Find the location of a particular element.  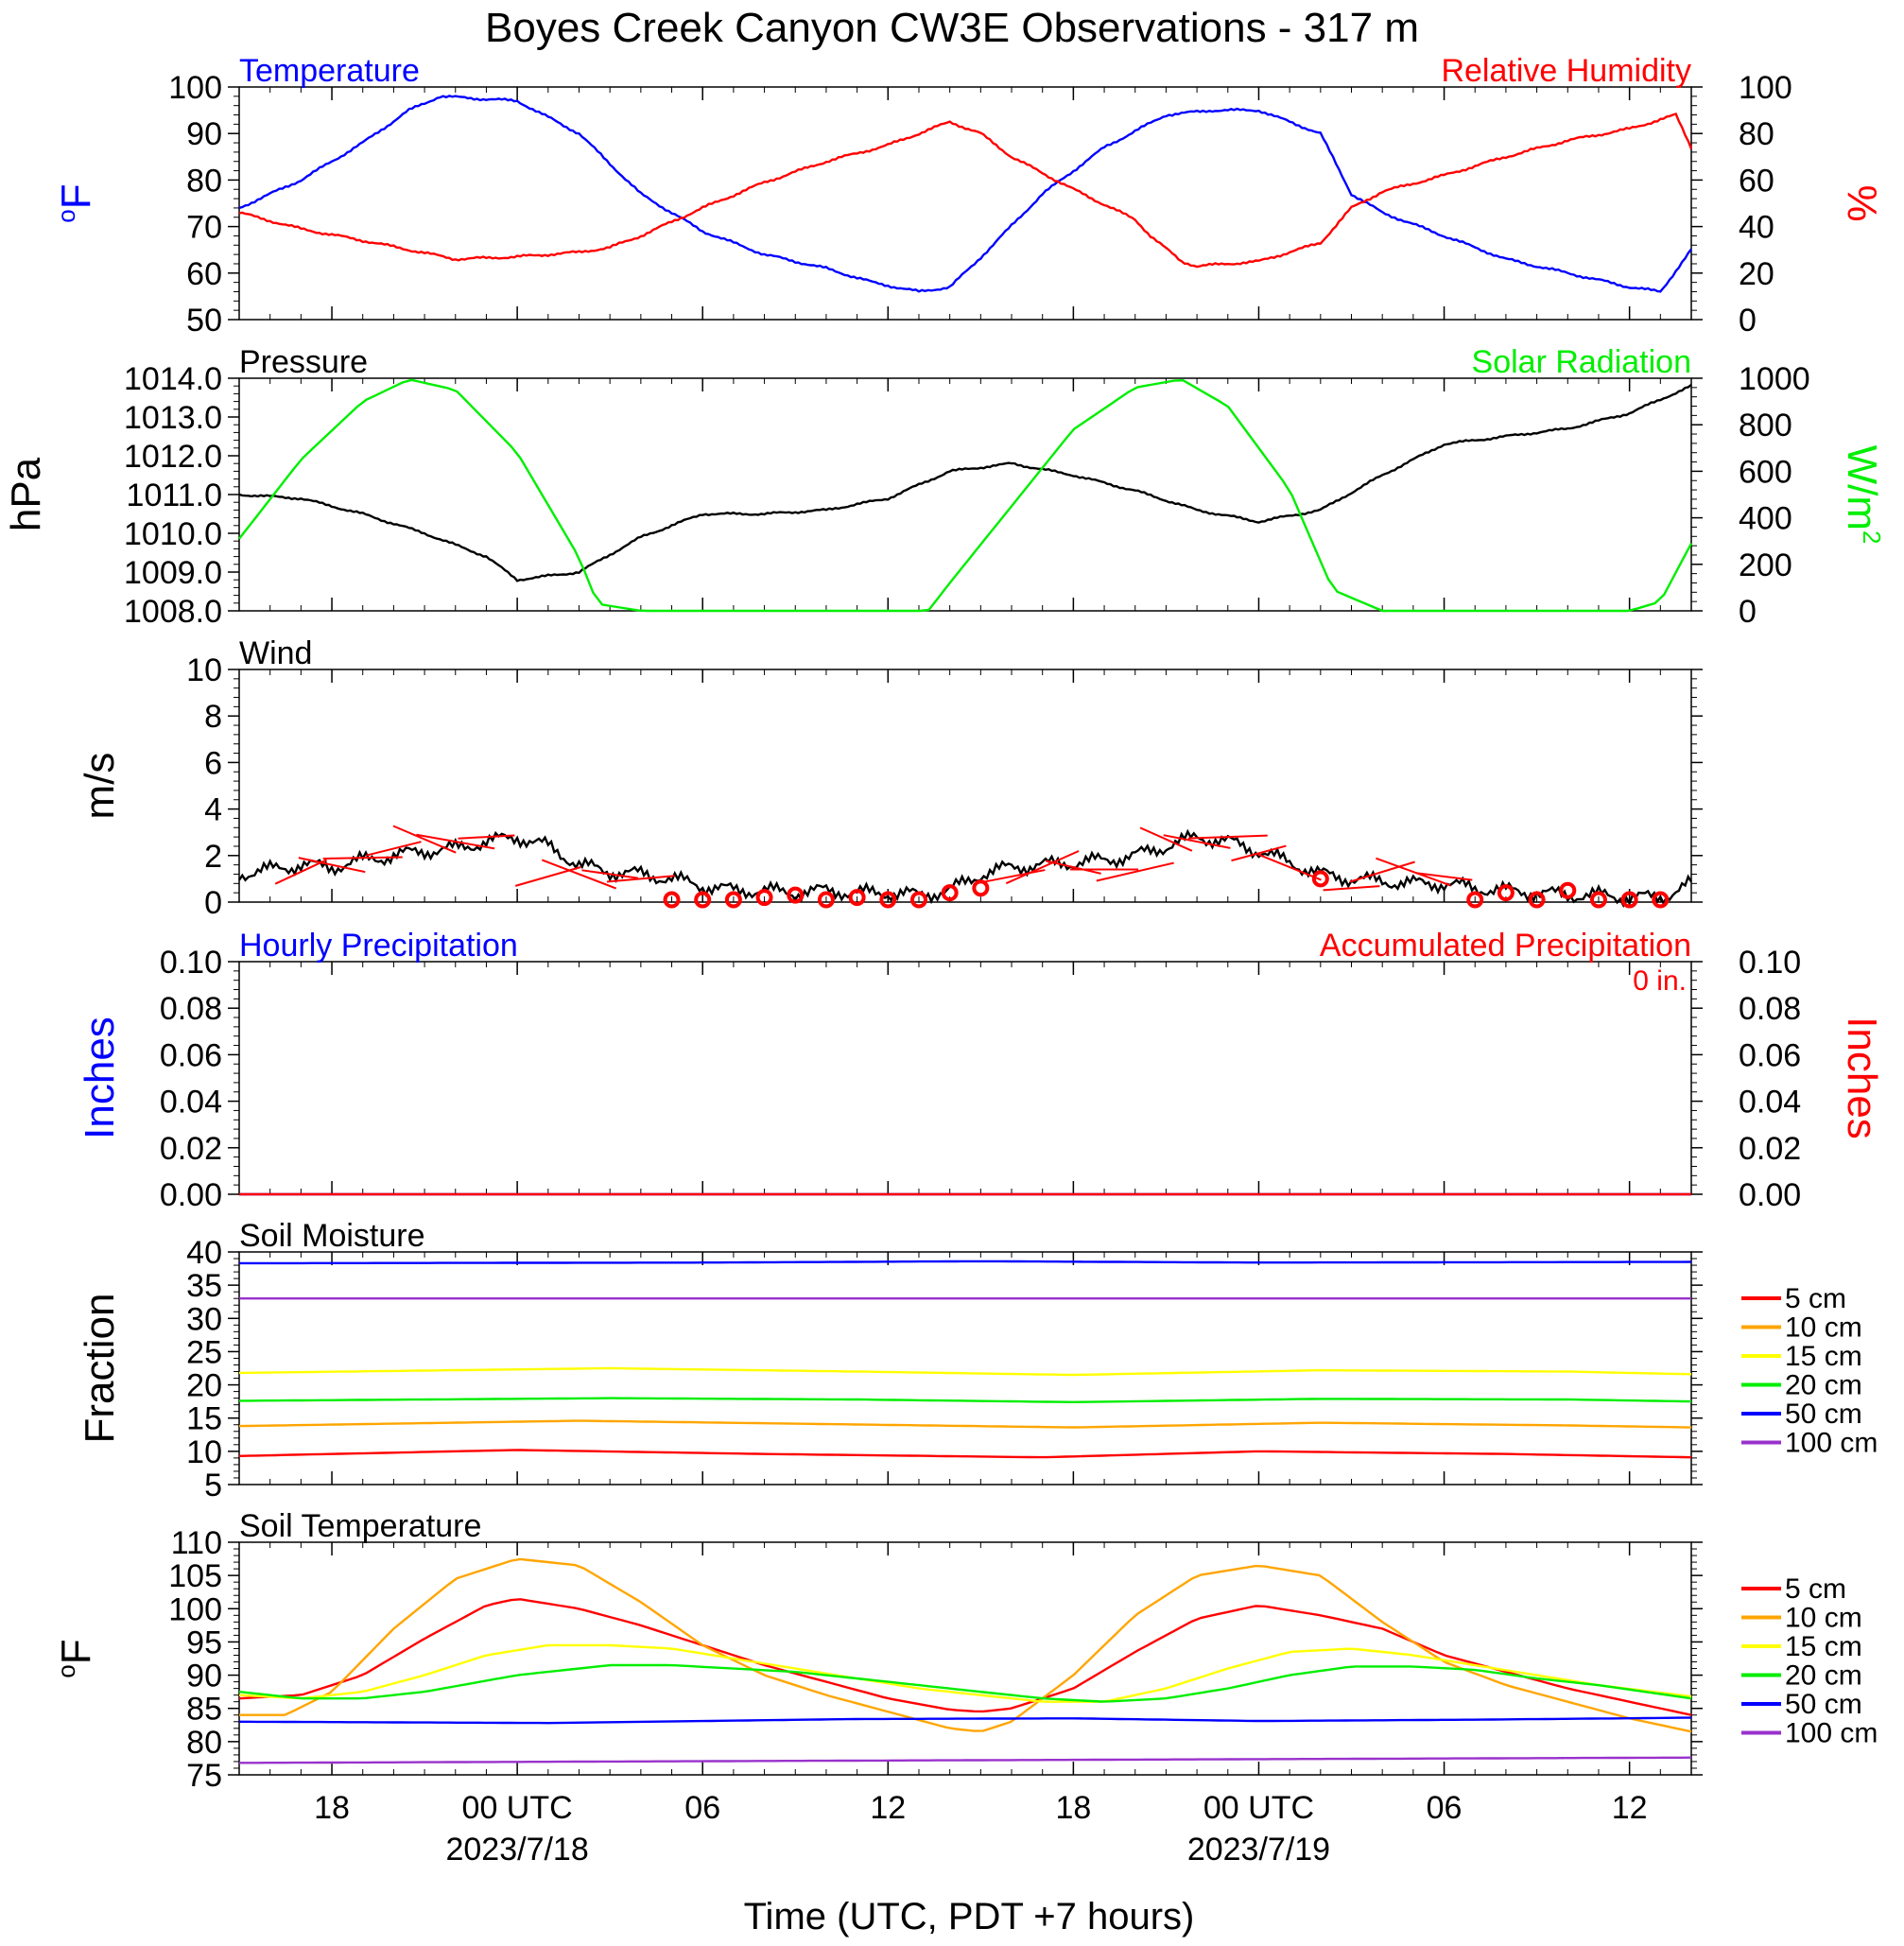

series-line-50-cm is located at coordinates (965, 1721).